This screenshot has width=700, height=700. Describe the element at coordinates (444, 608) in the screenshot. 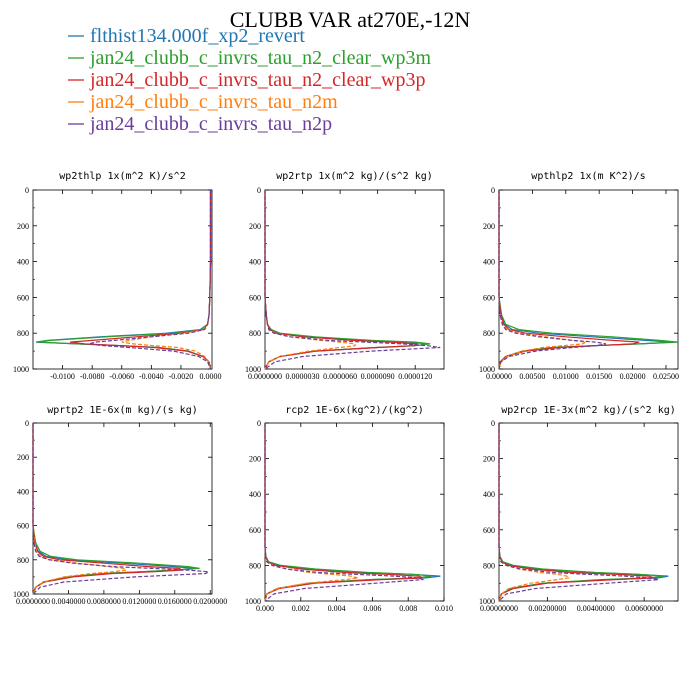

I see `x-tick-label: 0.010` at that location.